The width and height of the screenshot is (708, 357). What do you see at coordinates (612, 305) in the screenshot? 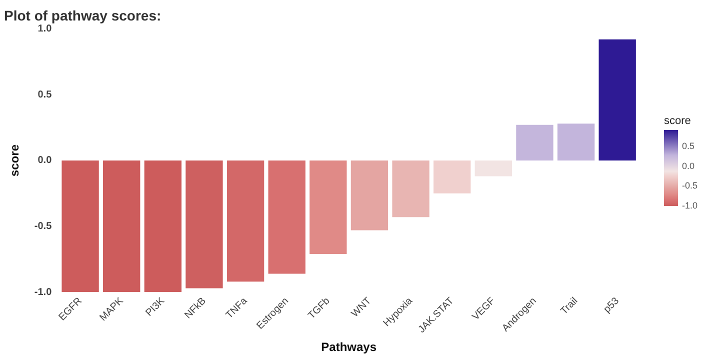
I see `x-tick-label: p53` at bounding box center [612, 305].